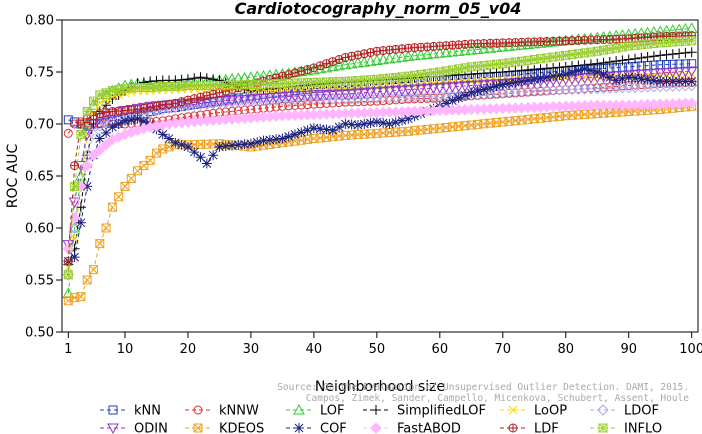 Image resolution: width=702 pixels, height=434 pixels. Describe the element at coordinates (68, 349) in the screenshot. I see `x-tick-label: 1` at that location.